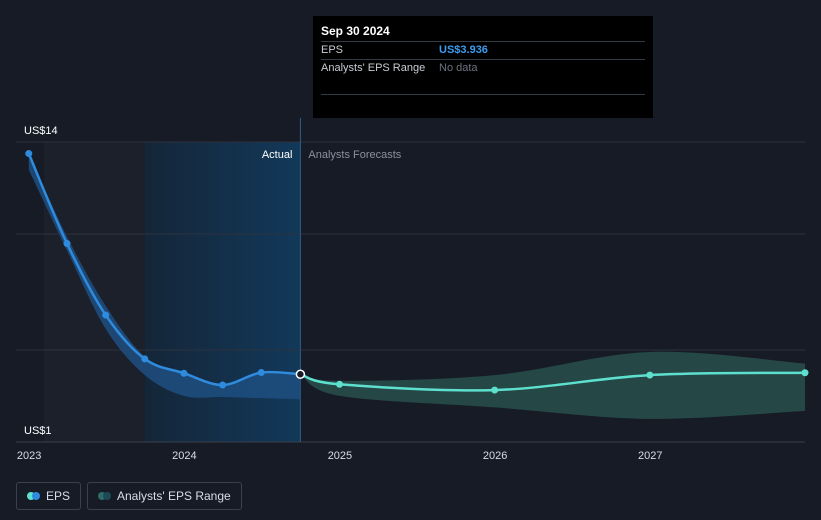  What do you see at coordinates (463, 50) in the screenshot?
I see `tooltip-eps-value: US$3.936` at bounding box center [463, 50].